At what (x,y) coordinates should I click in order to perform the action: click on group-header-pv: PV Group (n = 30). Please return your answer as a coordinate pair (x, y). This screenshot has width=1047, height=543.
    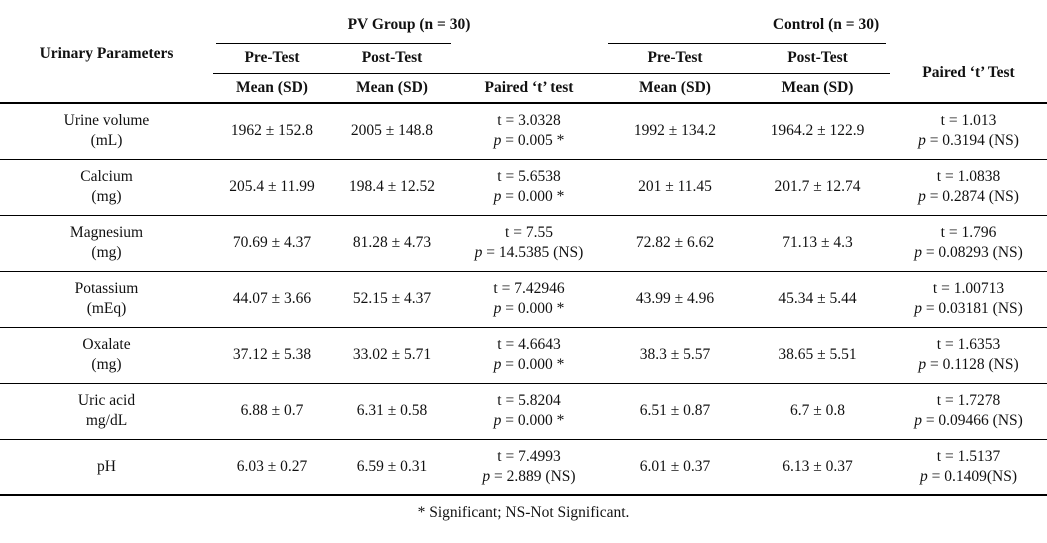
    Looking at the image, I should click on (409, 25).